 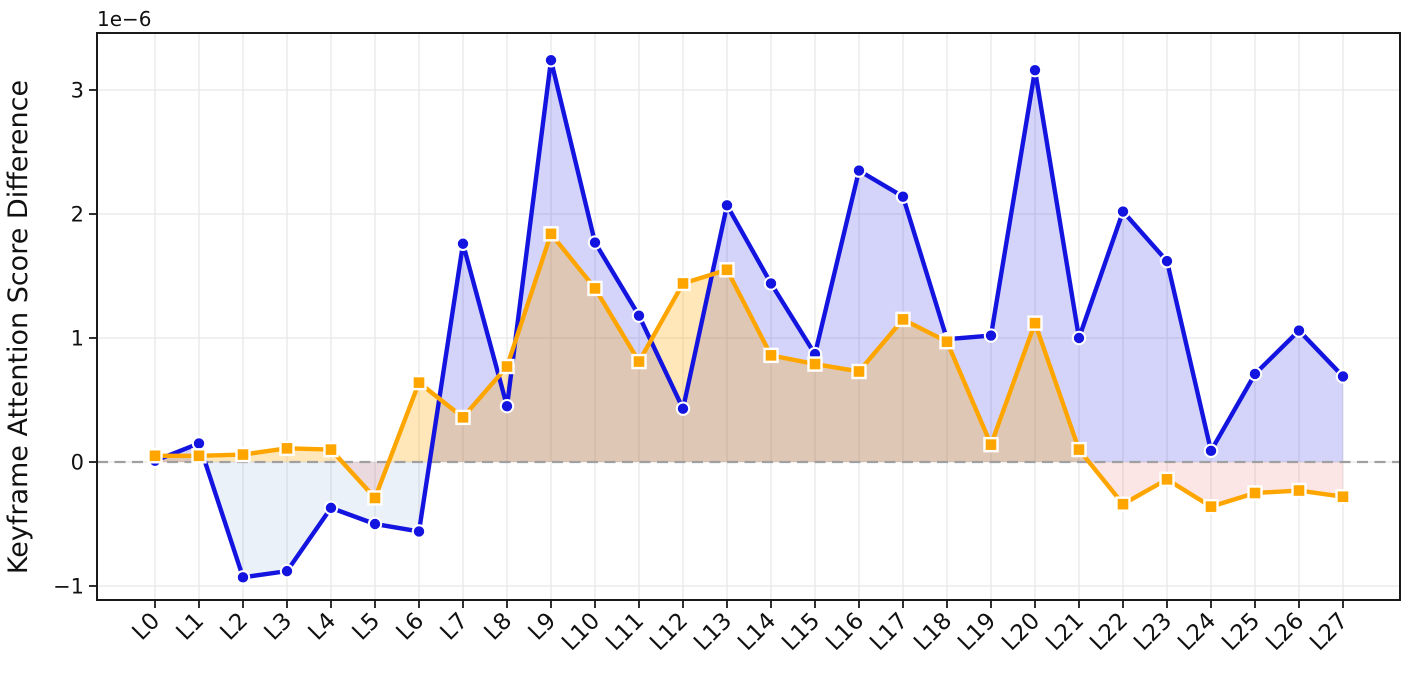 What do you see at coordinates (77, 215) in the screenshot?
I see `y-tick-label: 2` at bounding box center [77, 215].